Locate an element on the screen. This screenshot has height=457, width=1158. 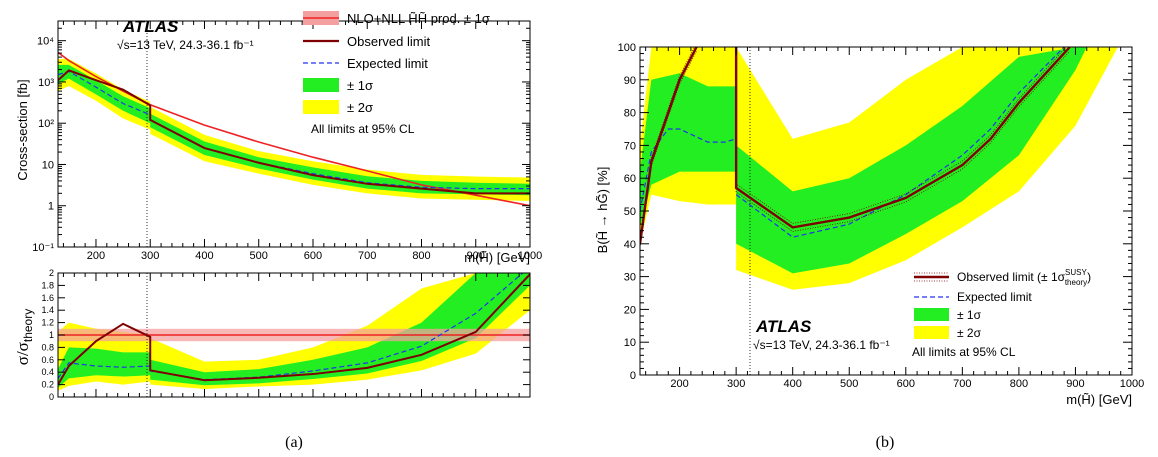
y-tick-label: 60 is located at coordinates (630, 179).